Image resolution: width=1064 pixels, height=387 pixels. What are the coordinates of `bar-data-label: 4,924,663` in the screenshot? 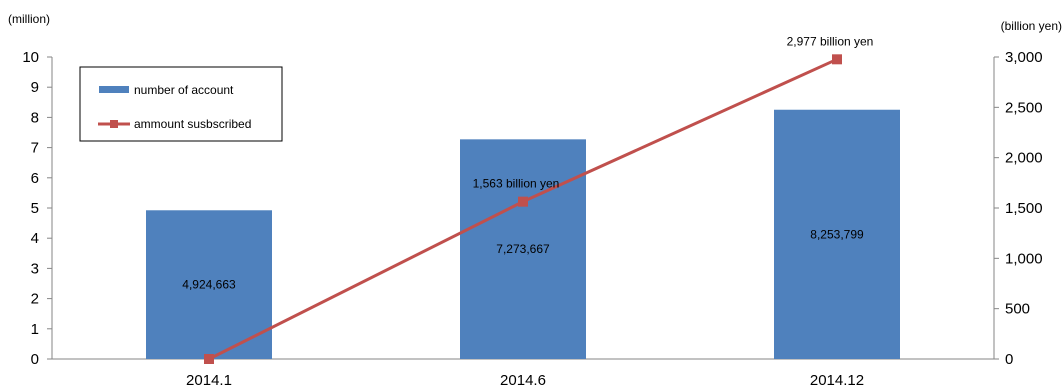 It's located at (209, 285).